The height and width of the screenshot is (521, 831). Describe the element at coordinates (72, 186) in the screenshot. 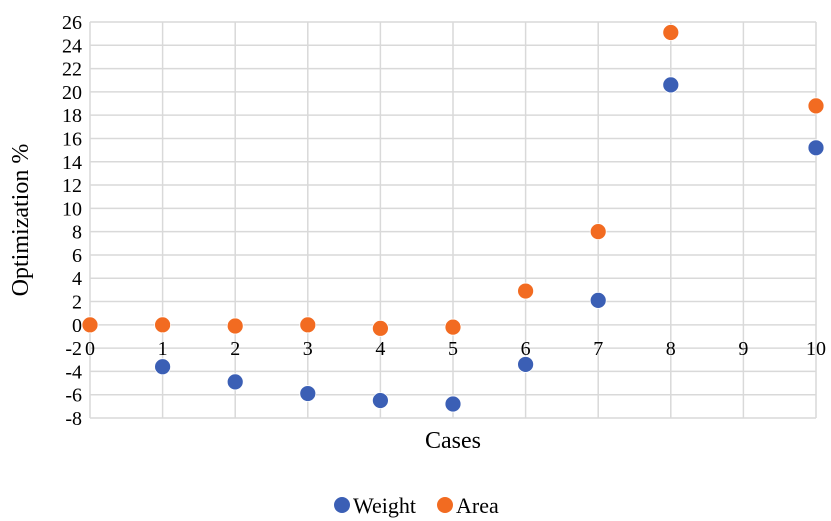

I see `y-tick-label: 12` at that location.